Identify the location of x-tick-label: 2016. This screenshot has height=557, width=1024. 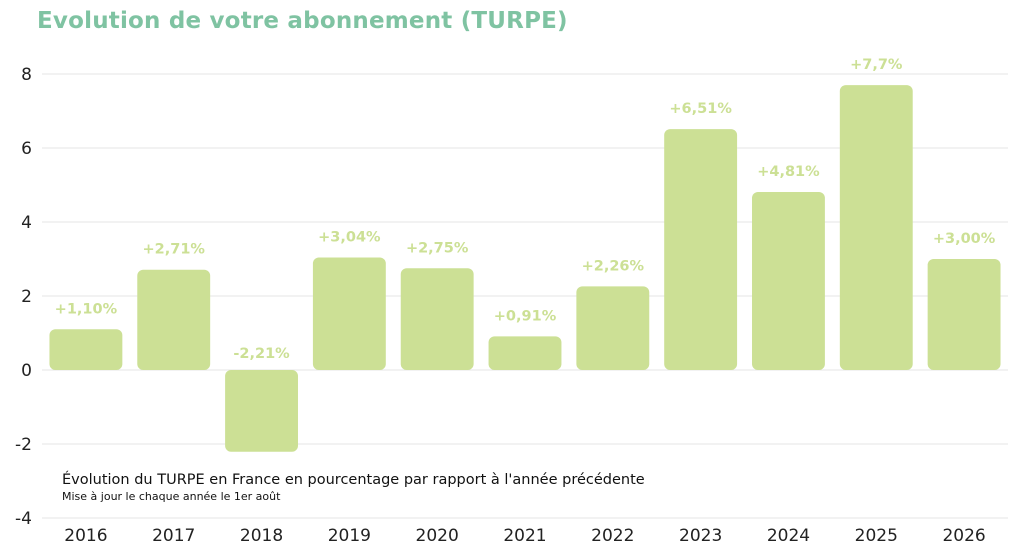
(85, 536).